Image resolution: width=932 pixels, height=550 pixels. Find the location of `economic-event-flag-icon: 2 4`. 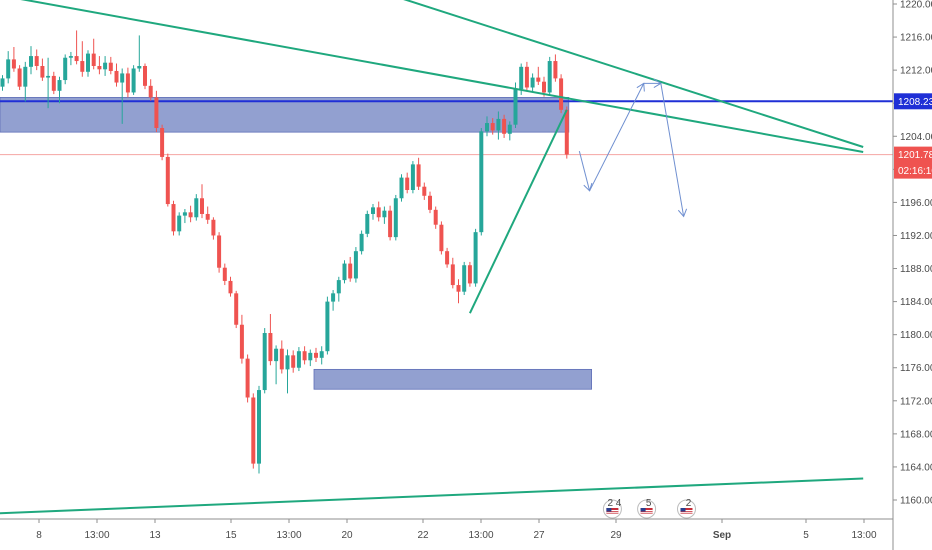

economic-event-flag-icon: 2 4 is located at coordinates (612, 508).